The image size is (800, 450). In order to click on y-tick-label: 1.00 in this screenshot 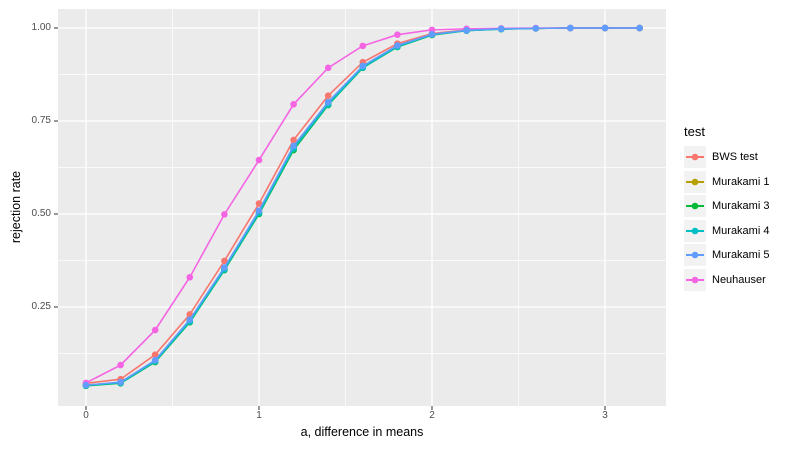, I will do `click(41, 27)`.